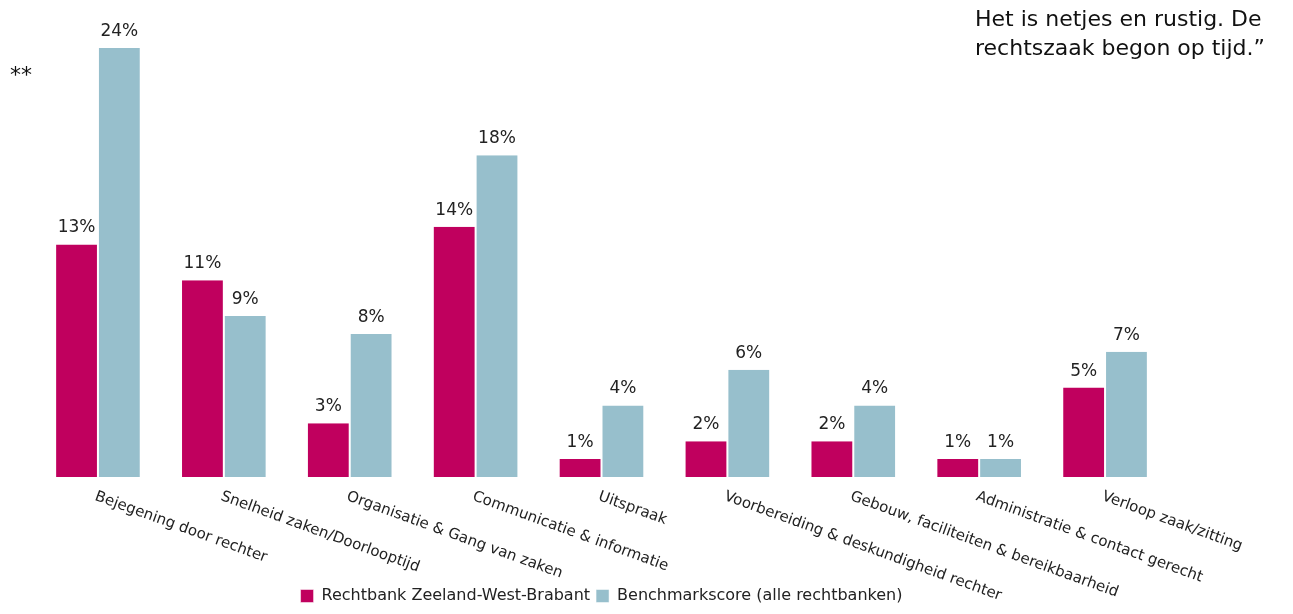  What do you see at coordinates (1084, 369) in the screenshot?
I see `data-label: 5%` at bounding box center [1084, 369].